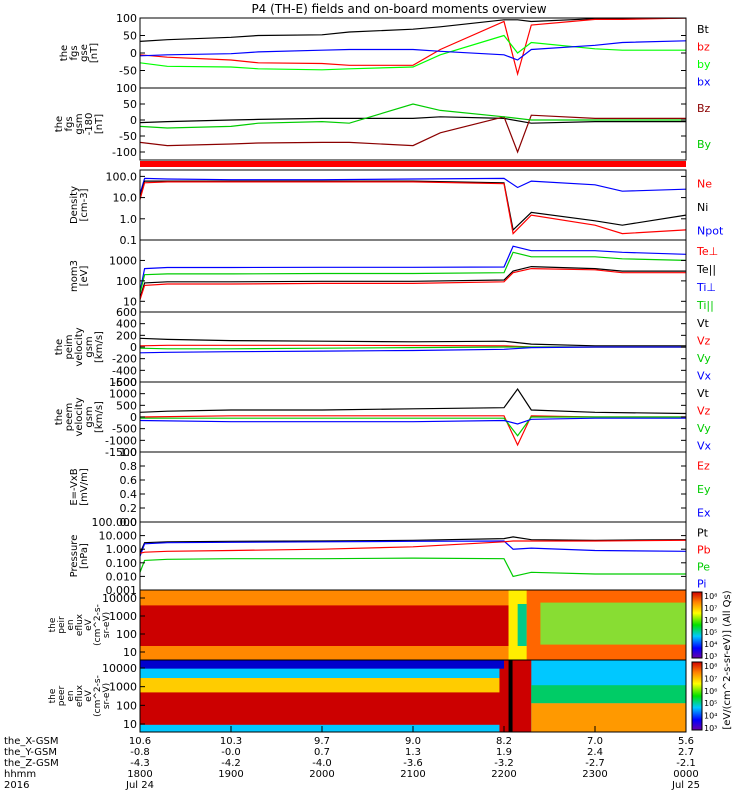  I want to click on colorbar-tick-label: 10⁸, so click(710, 666).